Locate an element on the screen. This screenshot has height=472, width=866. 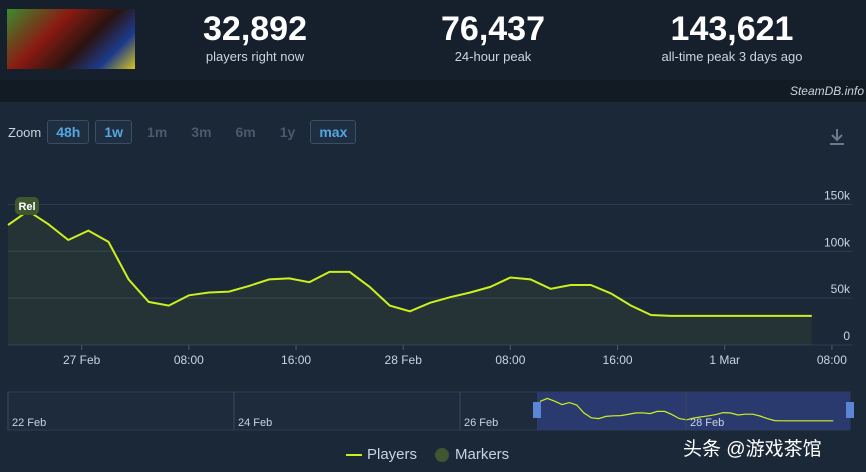
current-players-value: 32,892 is located at coordinates (255, 29).